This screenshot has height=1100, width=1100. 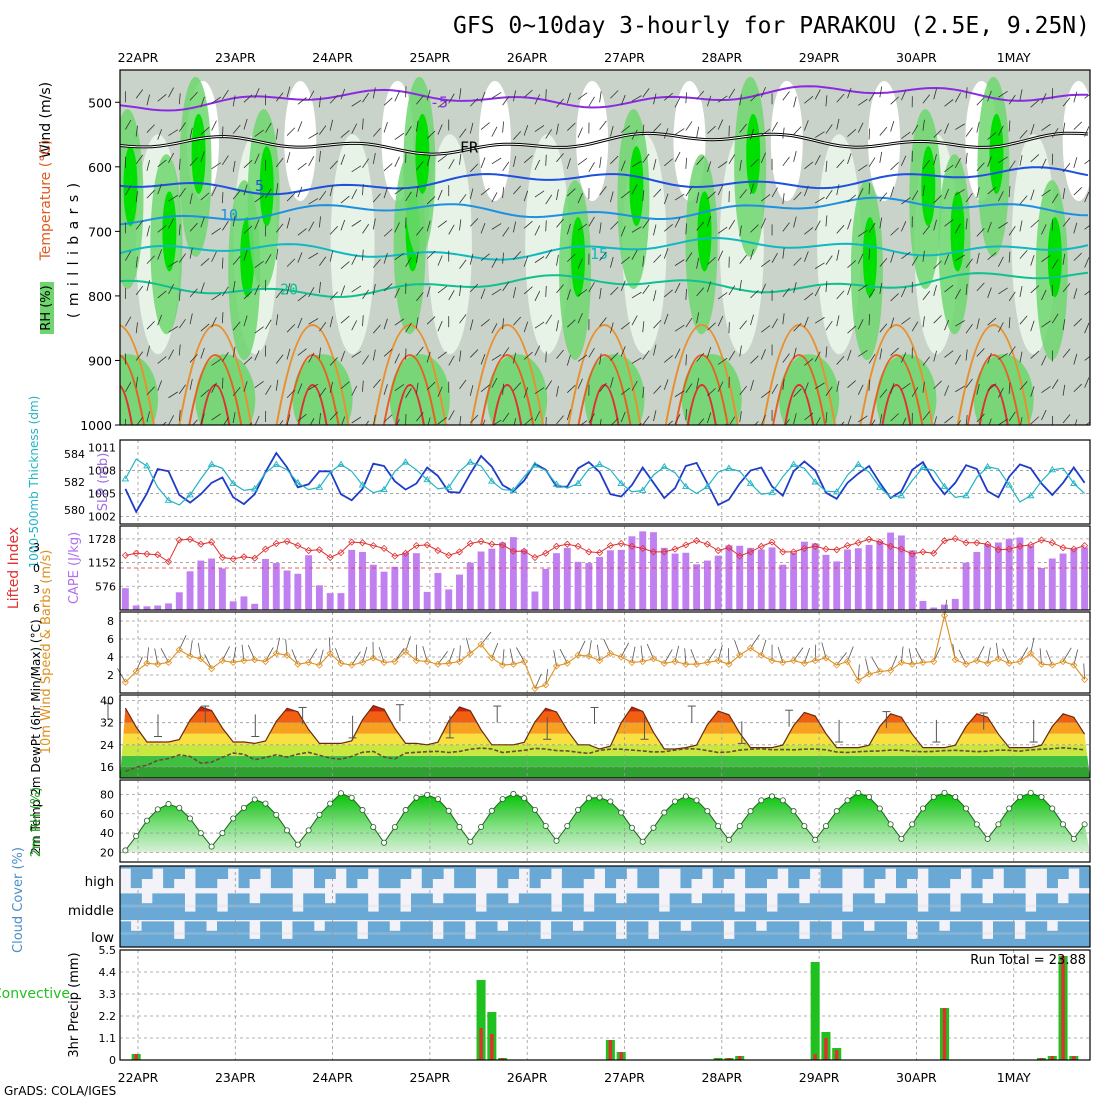 What do you see at coordinates (60, 1091) in the screenshot?
I see `footer-credit: GrADS: COLA/IGES` at bounding box center [60, 1091].